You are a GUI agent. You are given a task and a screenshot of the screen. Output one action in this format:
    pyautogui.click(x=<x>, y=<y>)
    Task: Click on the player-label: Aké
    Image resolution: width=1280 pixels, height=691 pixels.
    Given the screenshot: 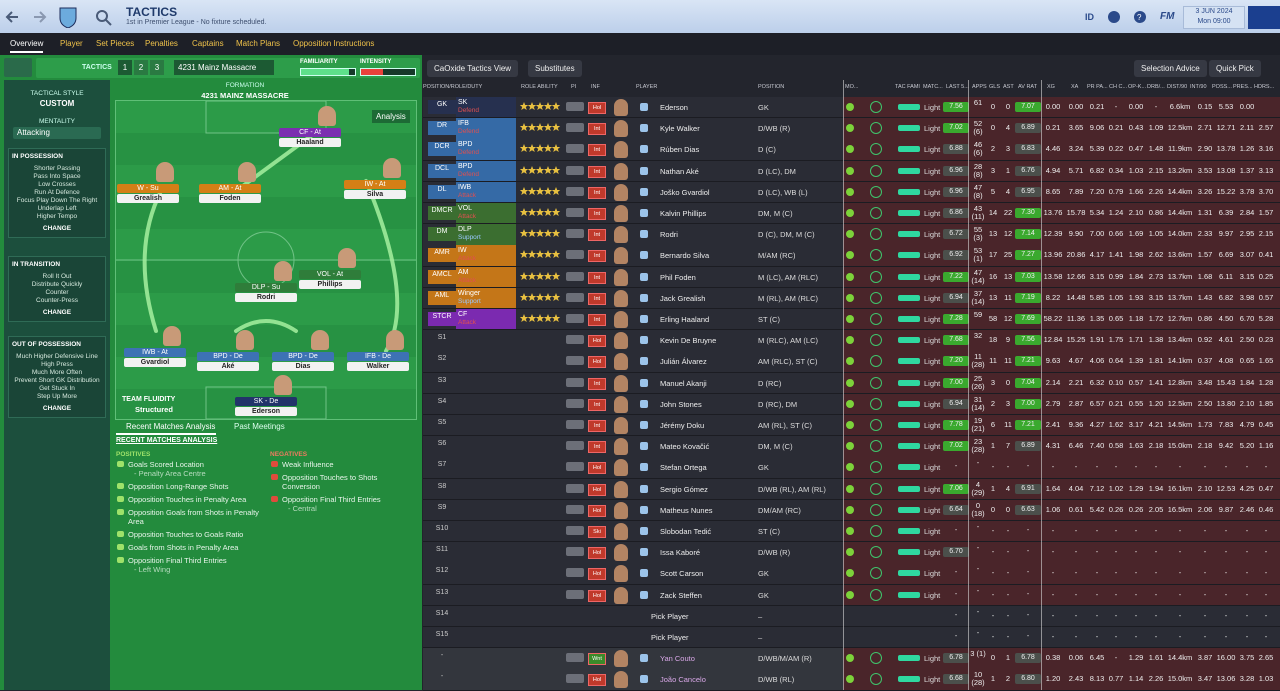 What is the action you would take?
    pyautogui.click(x=228, y=366)
    